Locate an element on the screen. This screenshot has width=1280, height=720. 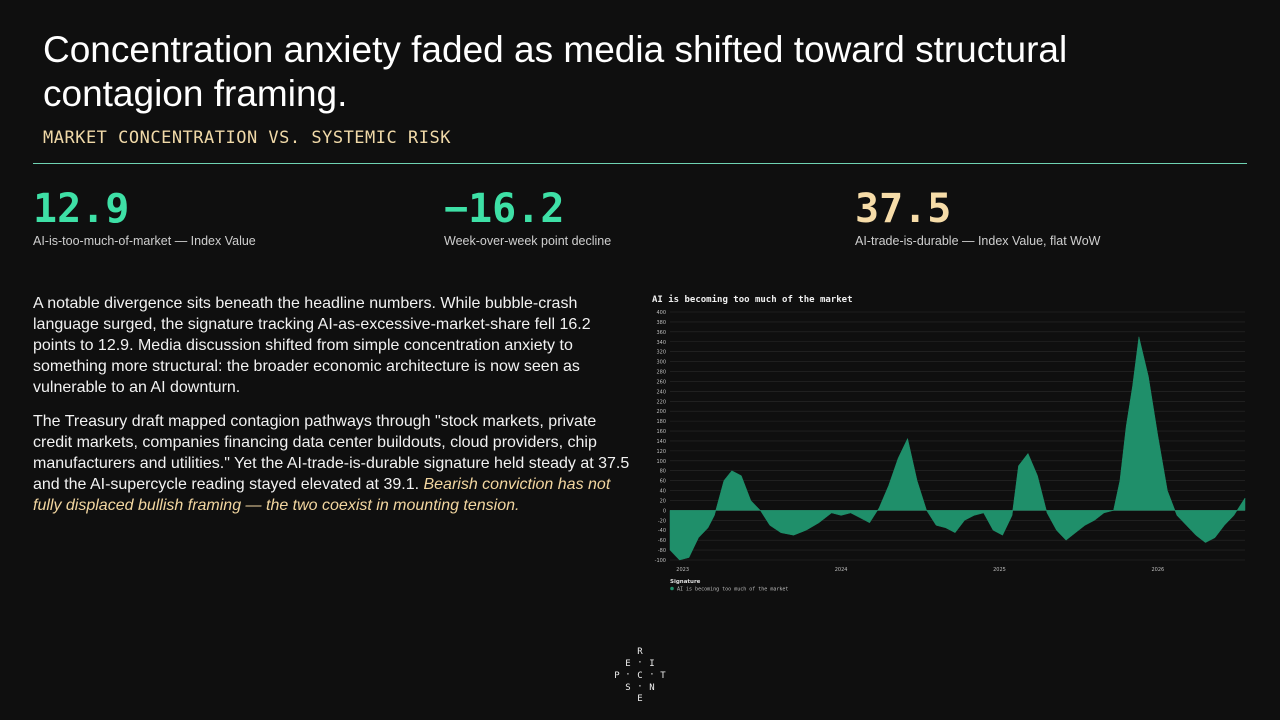
y-tick-label: 0 is located at coordinates (664, 511).